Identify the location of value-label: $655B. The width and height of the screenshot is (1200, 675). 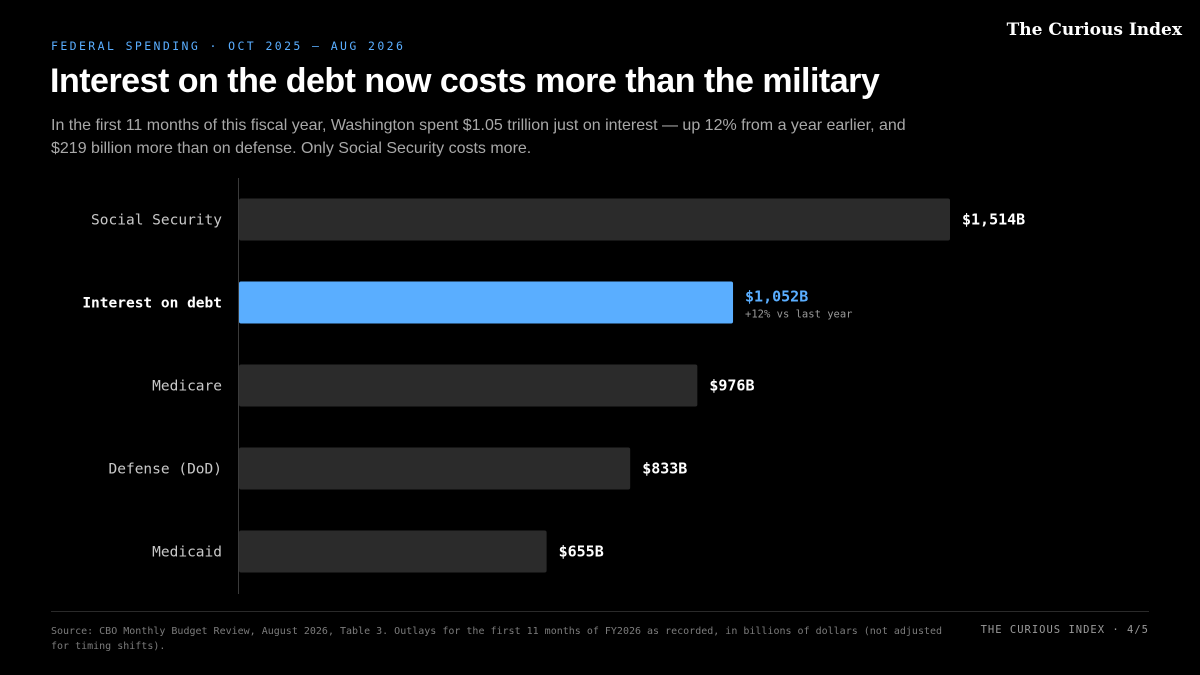
(581, 552).